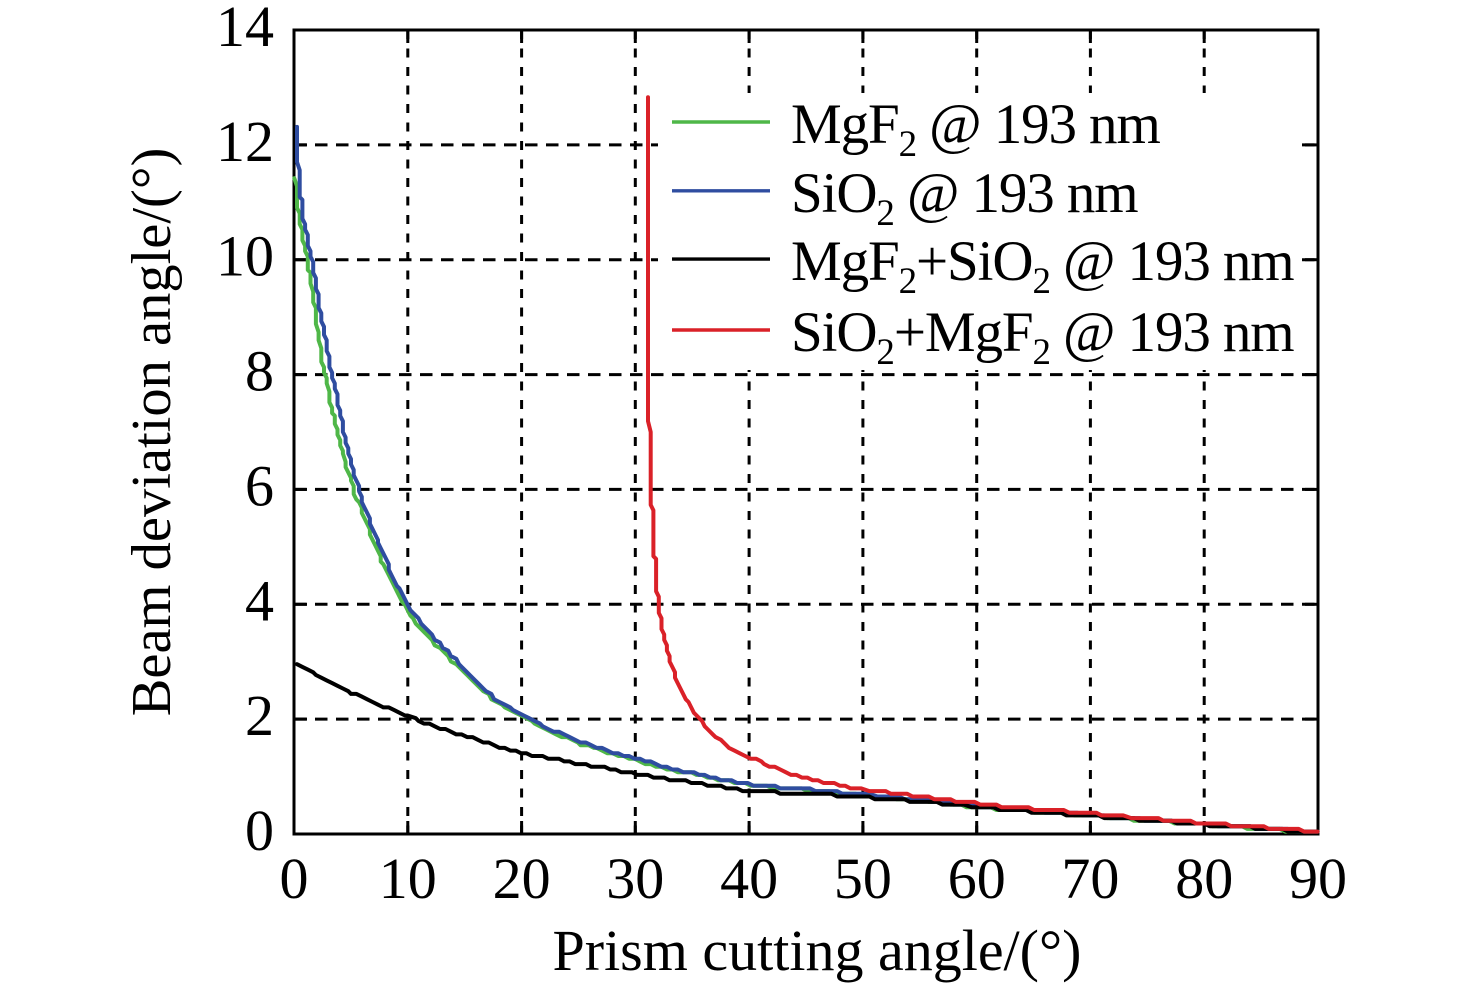 The image size is (1476, 991). Describe the element at coordinates (635, 878) in the screenshot. I see `svg-text: 30` at that location.